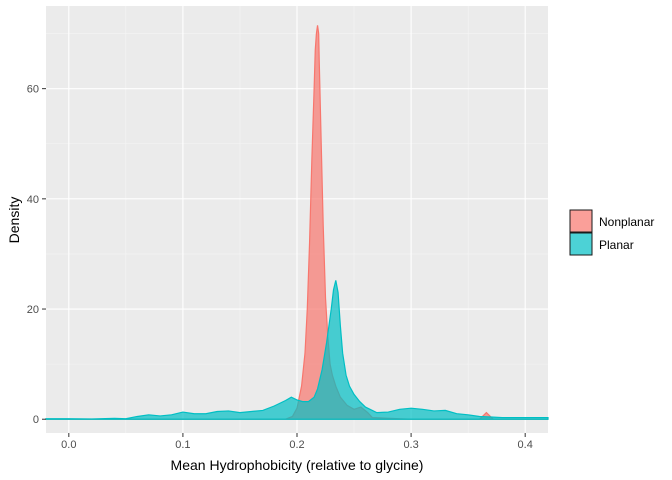 This screenshot has height=480, width=672. Describe the element at coordinates (36, 255) in the screenshot. I see `y-axis: 0 20 40 60` at that location.